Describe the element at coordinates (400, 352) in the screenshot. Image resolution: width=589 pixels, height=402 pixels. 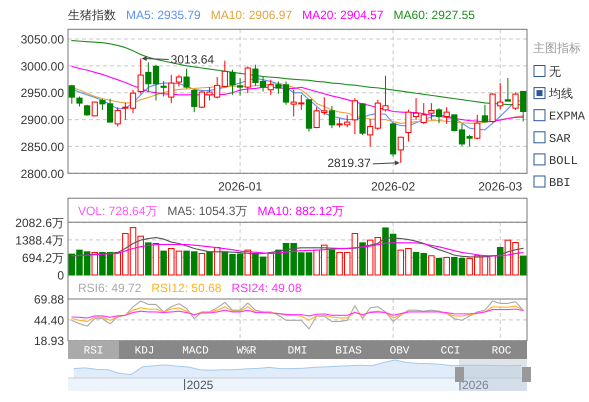
I see `category-label: OBV` at that location.